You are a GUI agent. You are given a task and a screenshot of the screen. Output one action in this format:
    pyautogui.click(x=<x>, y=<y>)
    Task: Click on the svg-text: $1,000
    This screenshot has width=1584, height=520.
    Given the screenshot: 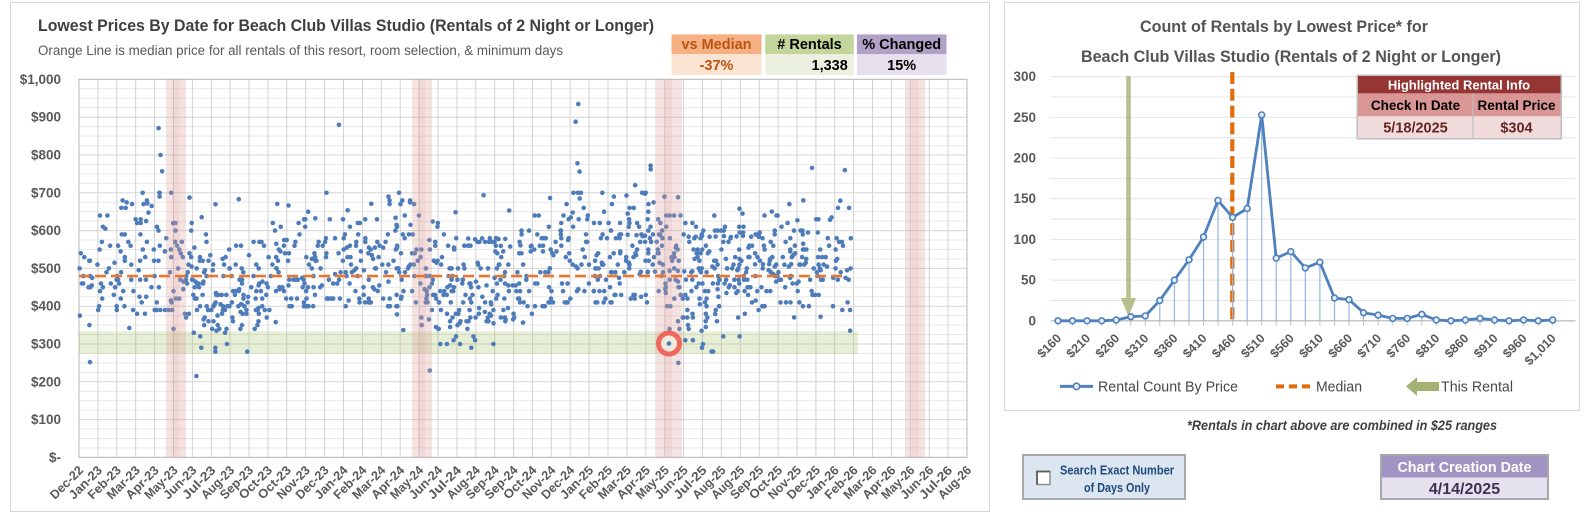 What is the action you would take?
    pyautogui.click(x=40, y=79)
    